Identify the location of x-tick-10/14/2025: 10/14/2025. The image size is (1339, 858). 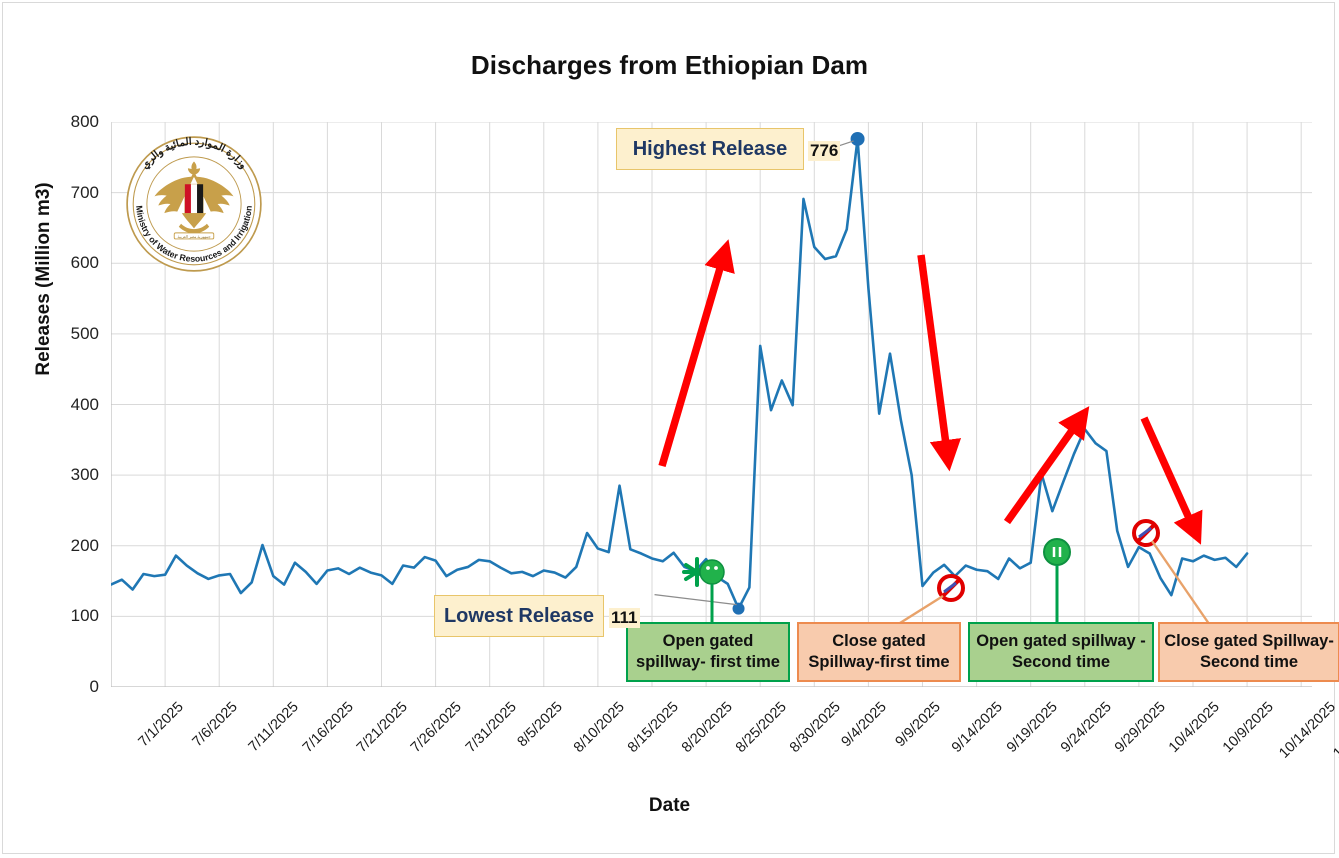
(1307, 730).